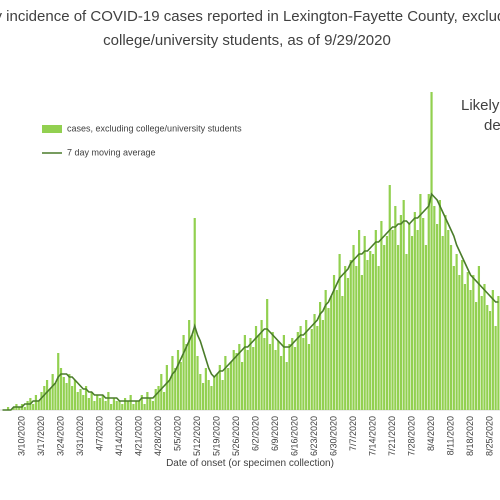  What do you see at coordinates (489, 436) in the screenshot?
I see `x-tick-label: 8/25/2020` at bounding box center [489, 436].